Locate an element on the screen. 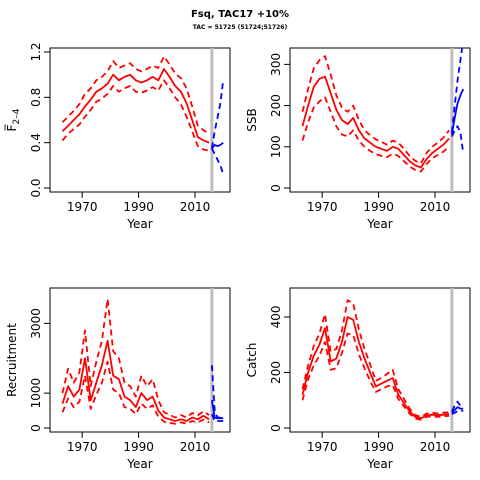  y-tick-label: 1000 is located at coordinates (36, 393).